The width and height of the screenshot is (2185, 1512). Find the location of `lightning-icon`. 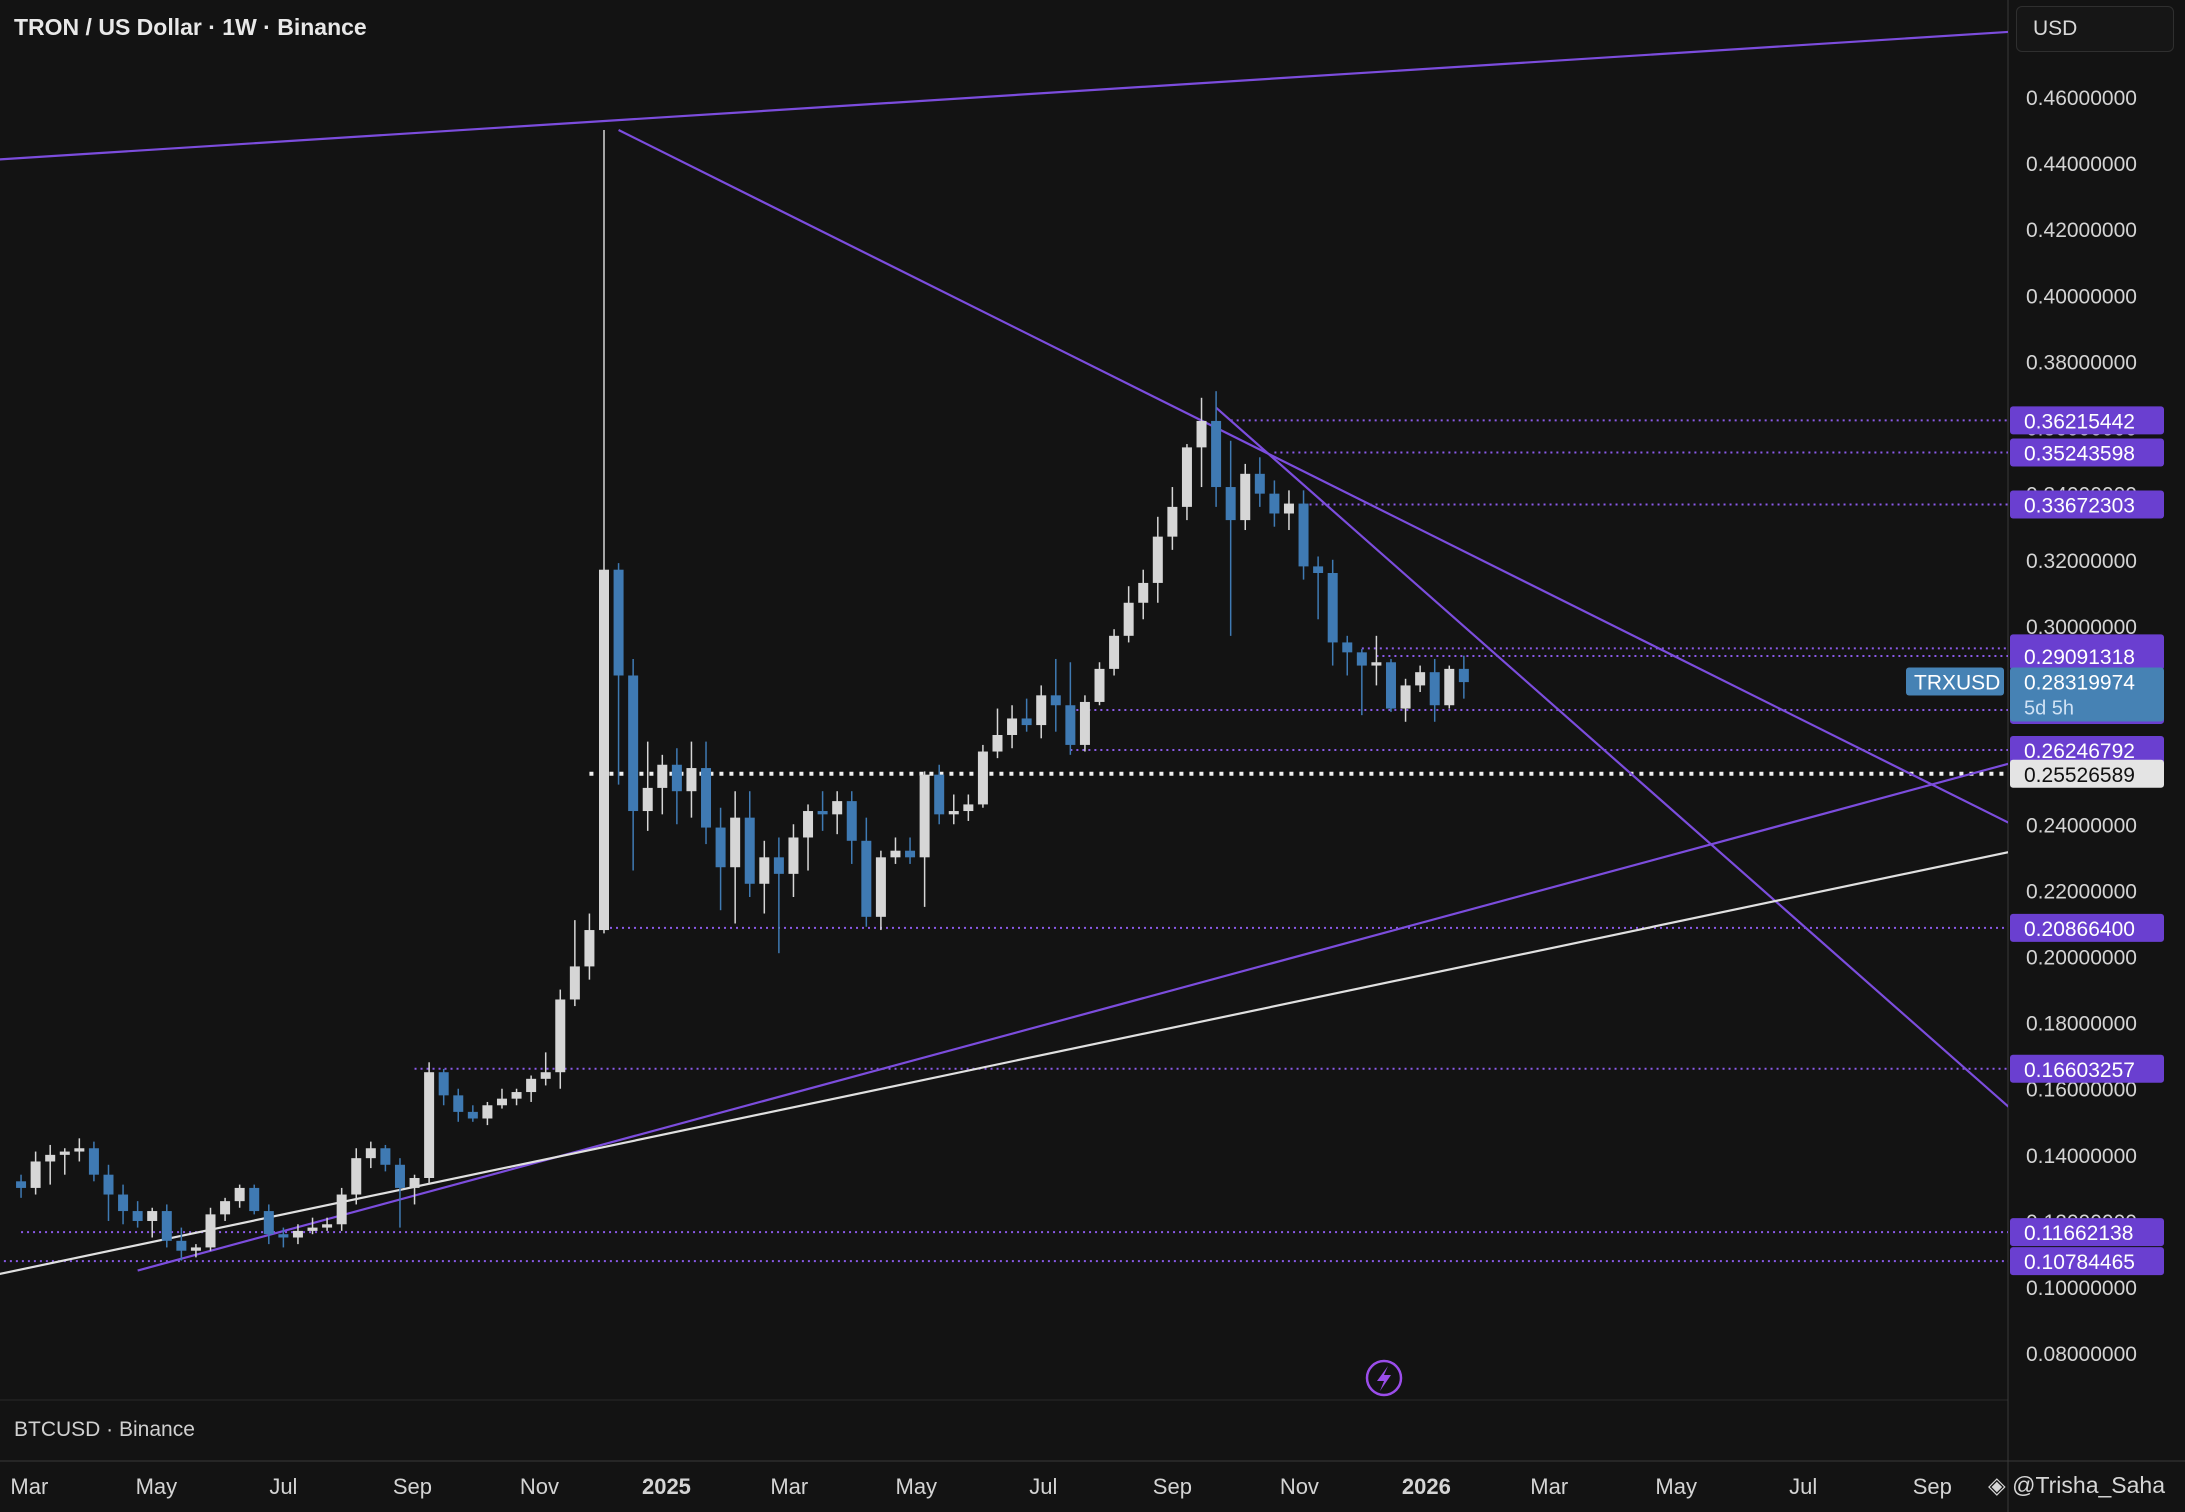

lightning-icon is located at coordinates (1384, 1378).